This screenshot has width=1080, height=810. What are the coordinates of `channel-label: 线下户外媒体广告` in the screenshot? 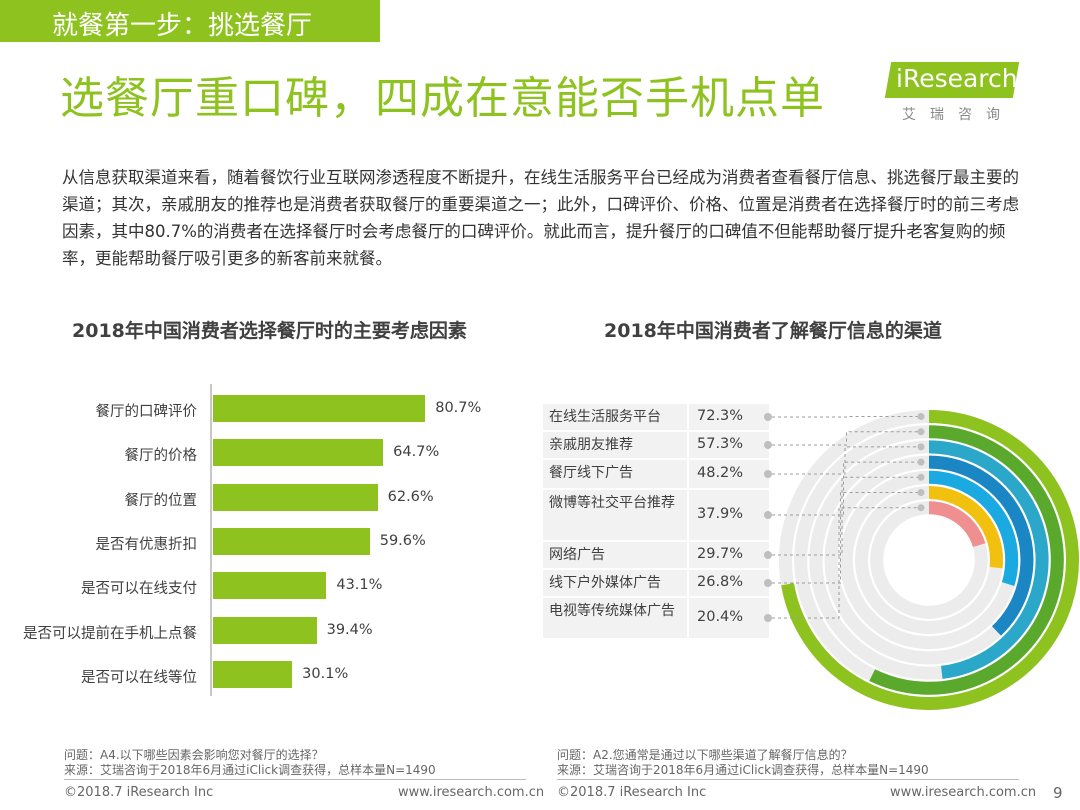 It's located at (605, 583).